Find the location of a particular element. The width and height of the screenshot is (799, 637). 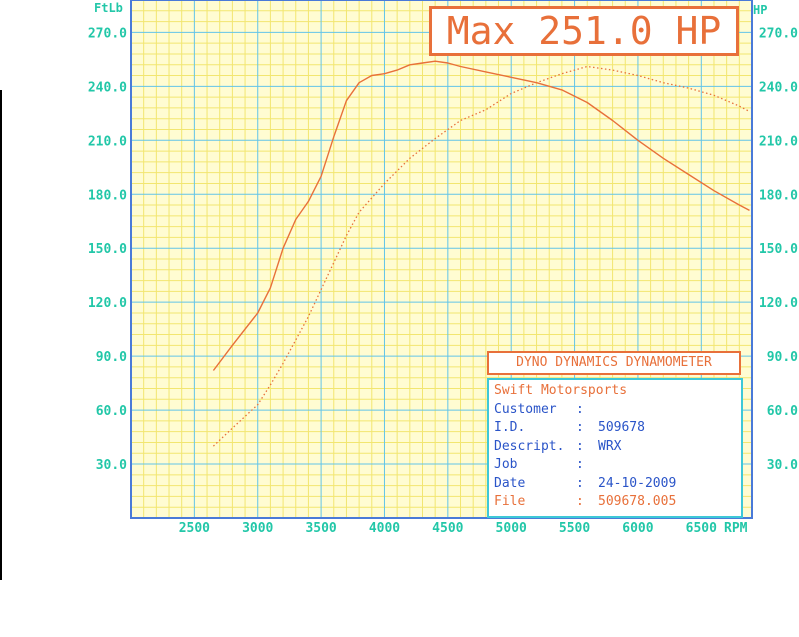

job-row: Job: is located at coordinates (617, 465).